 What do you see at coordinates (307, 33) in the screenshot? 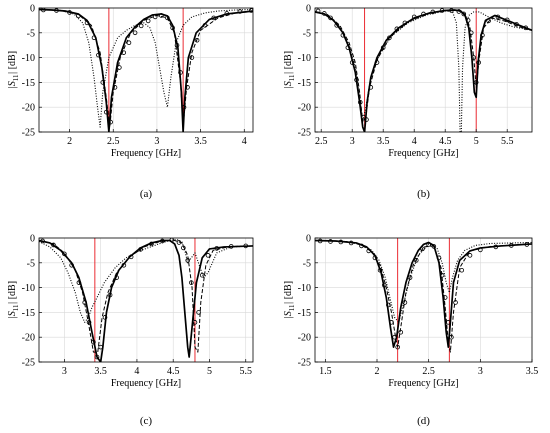
I see `y-tick-label: -5` at bounding box center [307, 33].